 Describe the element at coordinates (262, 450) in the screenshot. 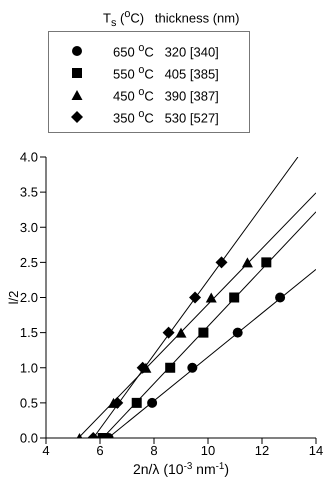

I see `x-tick-label: 12` at that location.